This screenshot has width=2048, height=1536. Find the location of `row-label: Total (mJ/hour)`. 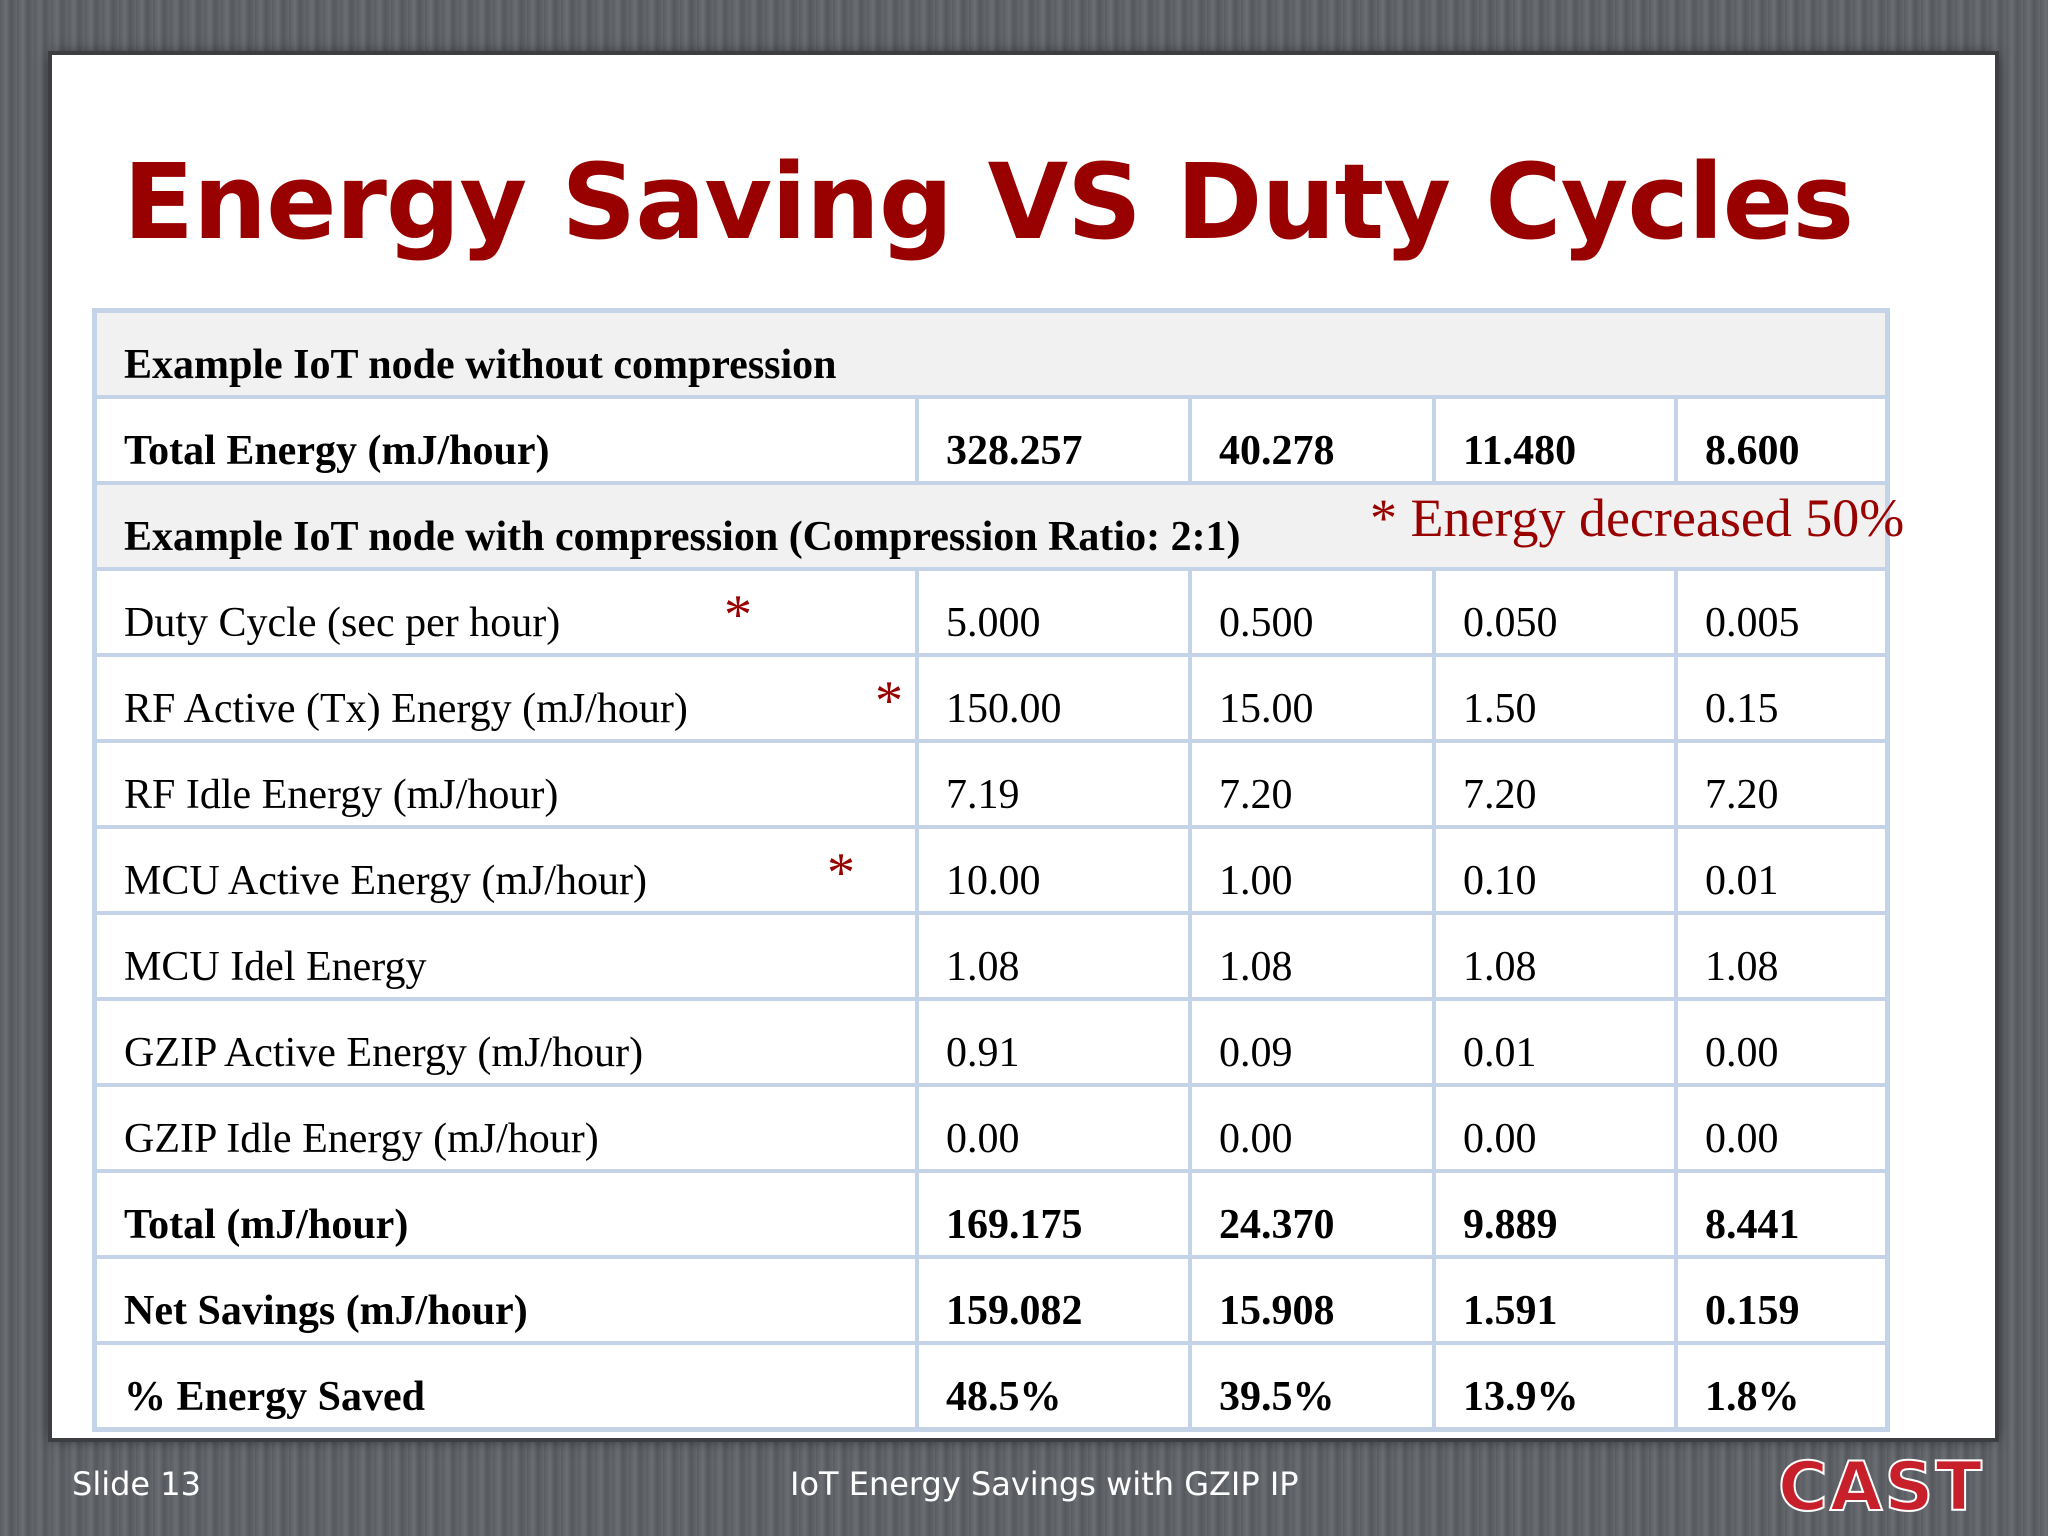

row-label: Total (mJ/hour) is located at coordinates (506, 1214).